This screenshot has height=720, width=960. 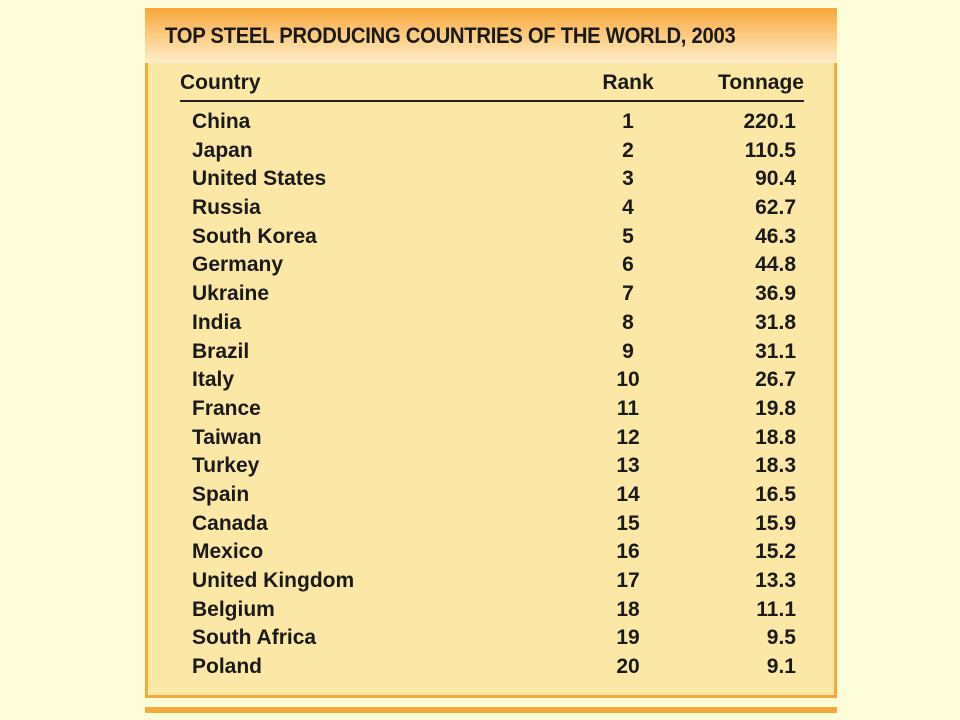 What do you see at coordinates (213, 380) in the screenshot?
I see `cell-country: Italy` at bounding box center [213, 380].